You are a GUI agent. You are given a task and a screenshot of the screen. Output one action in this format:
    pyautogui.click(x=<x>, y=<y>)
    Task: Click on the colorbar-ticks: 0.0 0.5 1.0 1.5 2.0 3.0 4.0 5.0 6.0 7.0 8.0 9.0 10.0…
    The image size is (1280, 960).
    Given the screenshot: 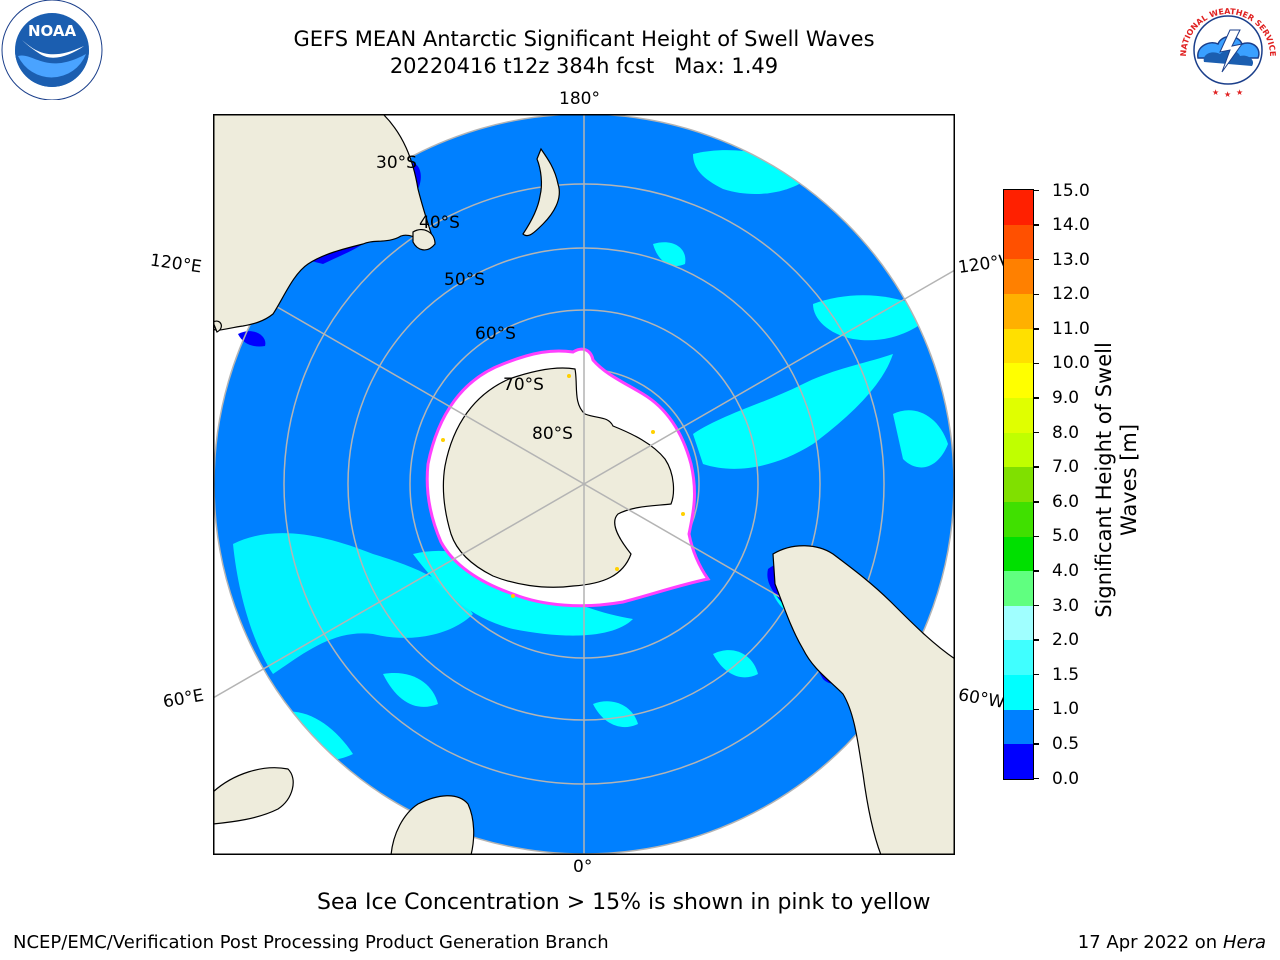 What is the action you would take?
    pyautogui.click(x=1064, y=485)
    